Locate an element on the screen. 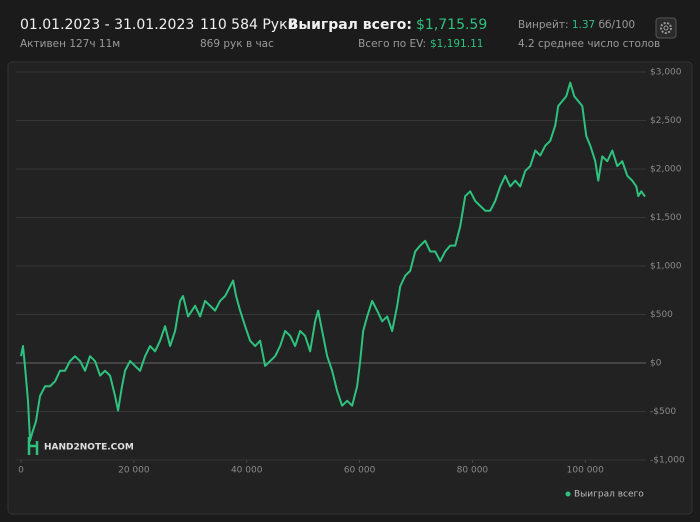 The width and height of the screenshot is (700, 522). winrate-unit: бб/100 is located at coordinates (617, 25).